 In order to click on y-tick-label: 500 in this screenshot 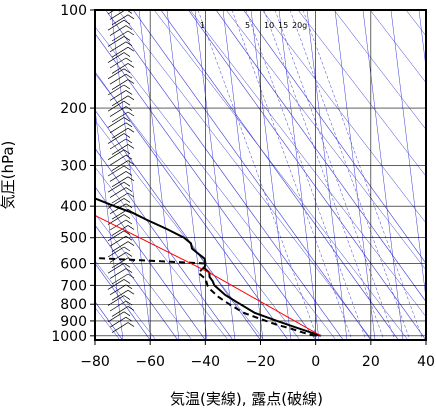, I will do `click(73, 239)`.